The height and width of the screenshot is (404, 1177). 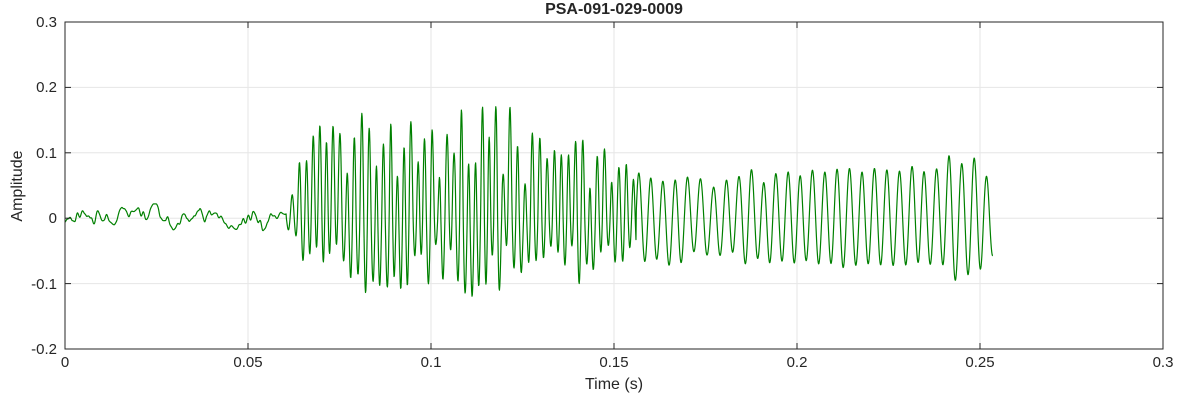 What do you see at coordinates (248, 362) in the screenshot?
I see `x-tick-label: 0.05` at bounding box center [248, 362].